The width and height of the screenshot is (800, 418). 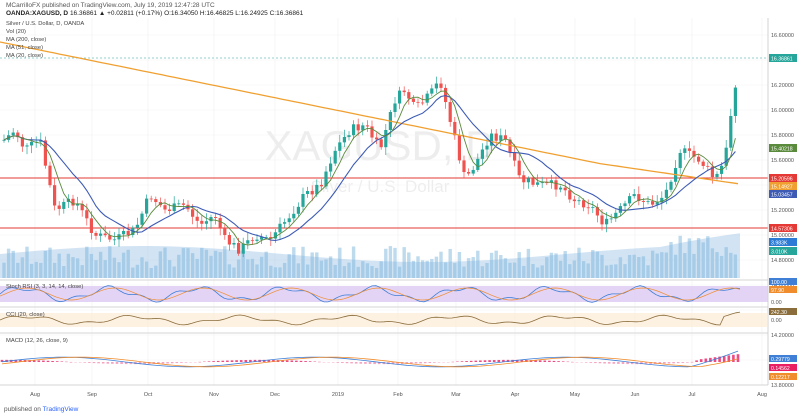 I want to click on stoch-zero: 0.00, so click(x=776, y=303).